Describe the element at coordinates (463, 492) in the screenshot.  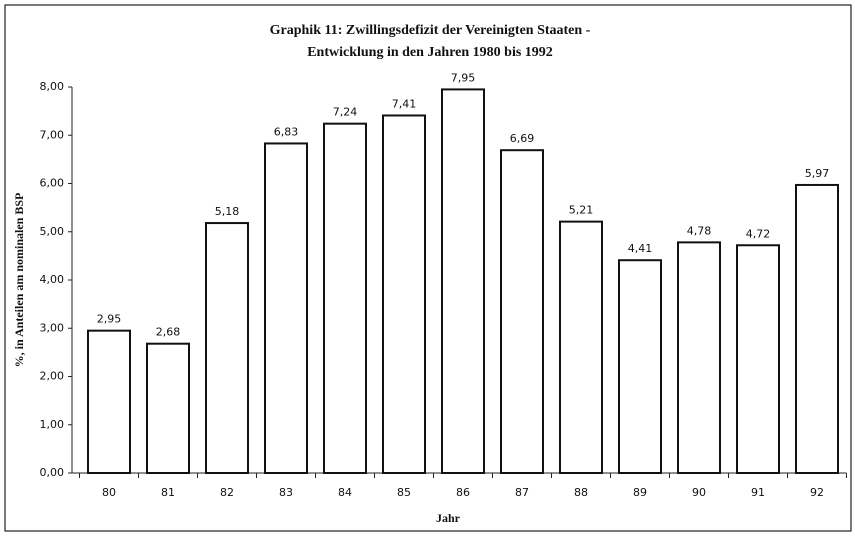
I see `x-tick-label: 86` at that location.